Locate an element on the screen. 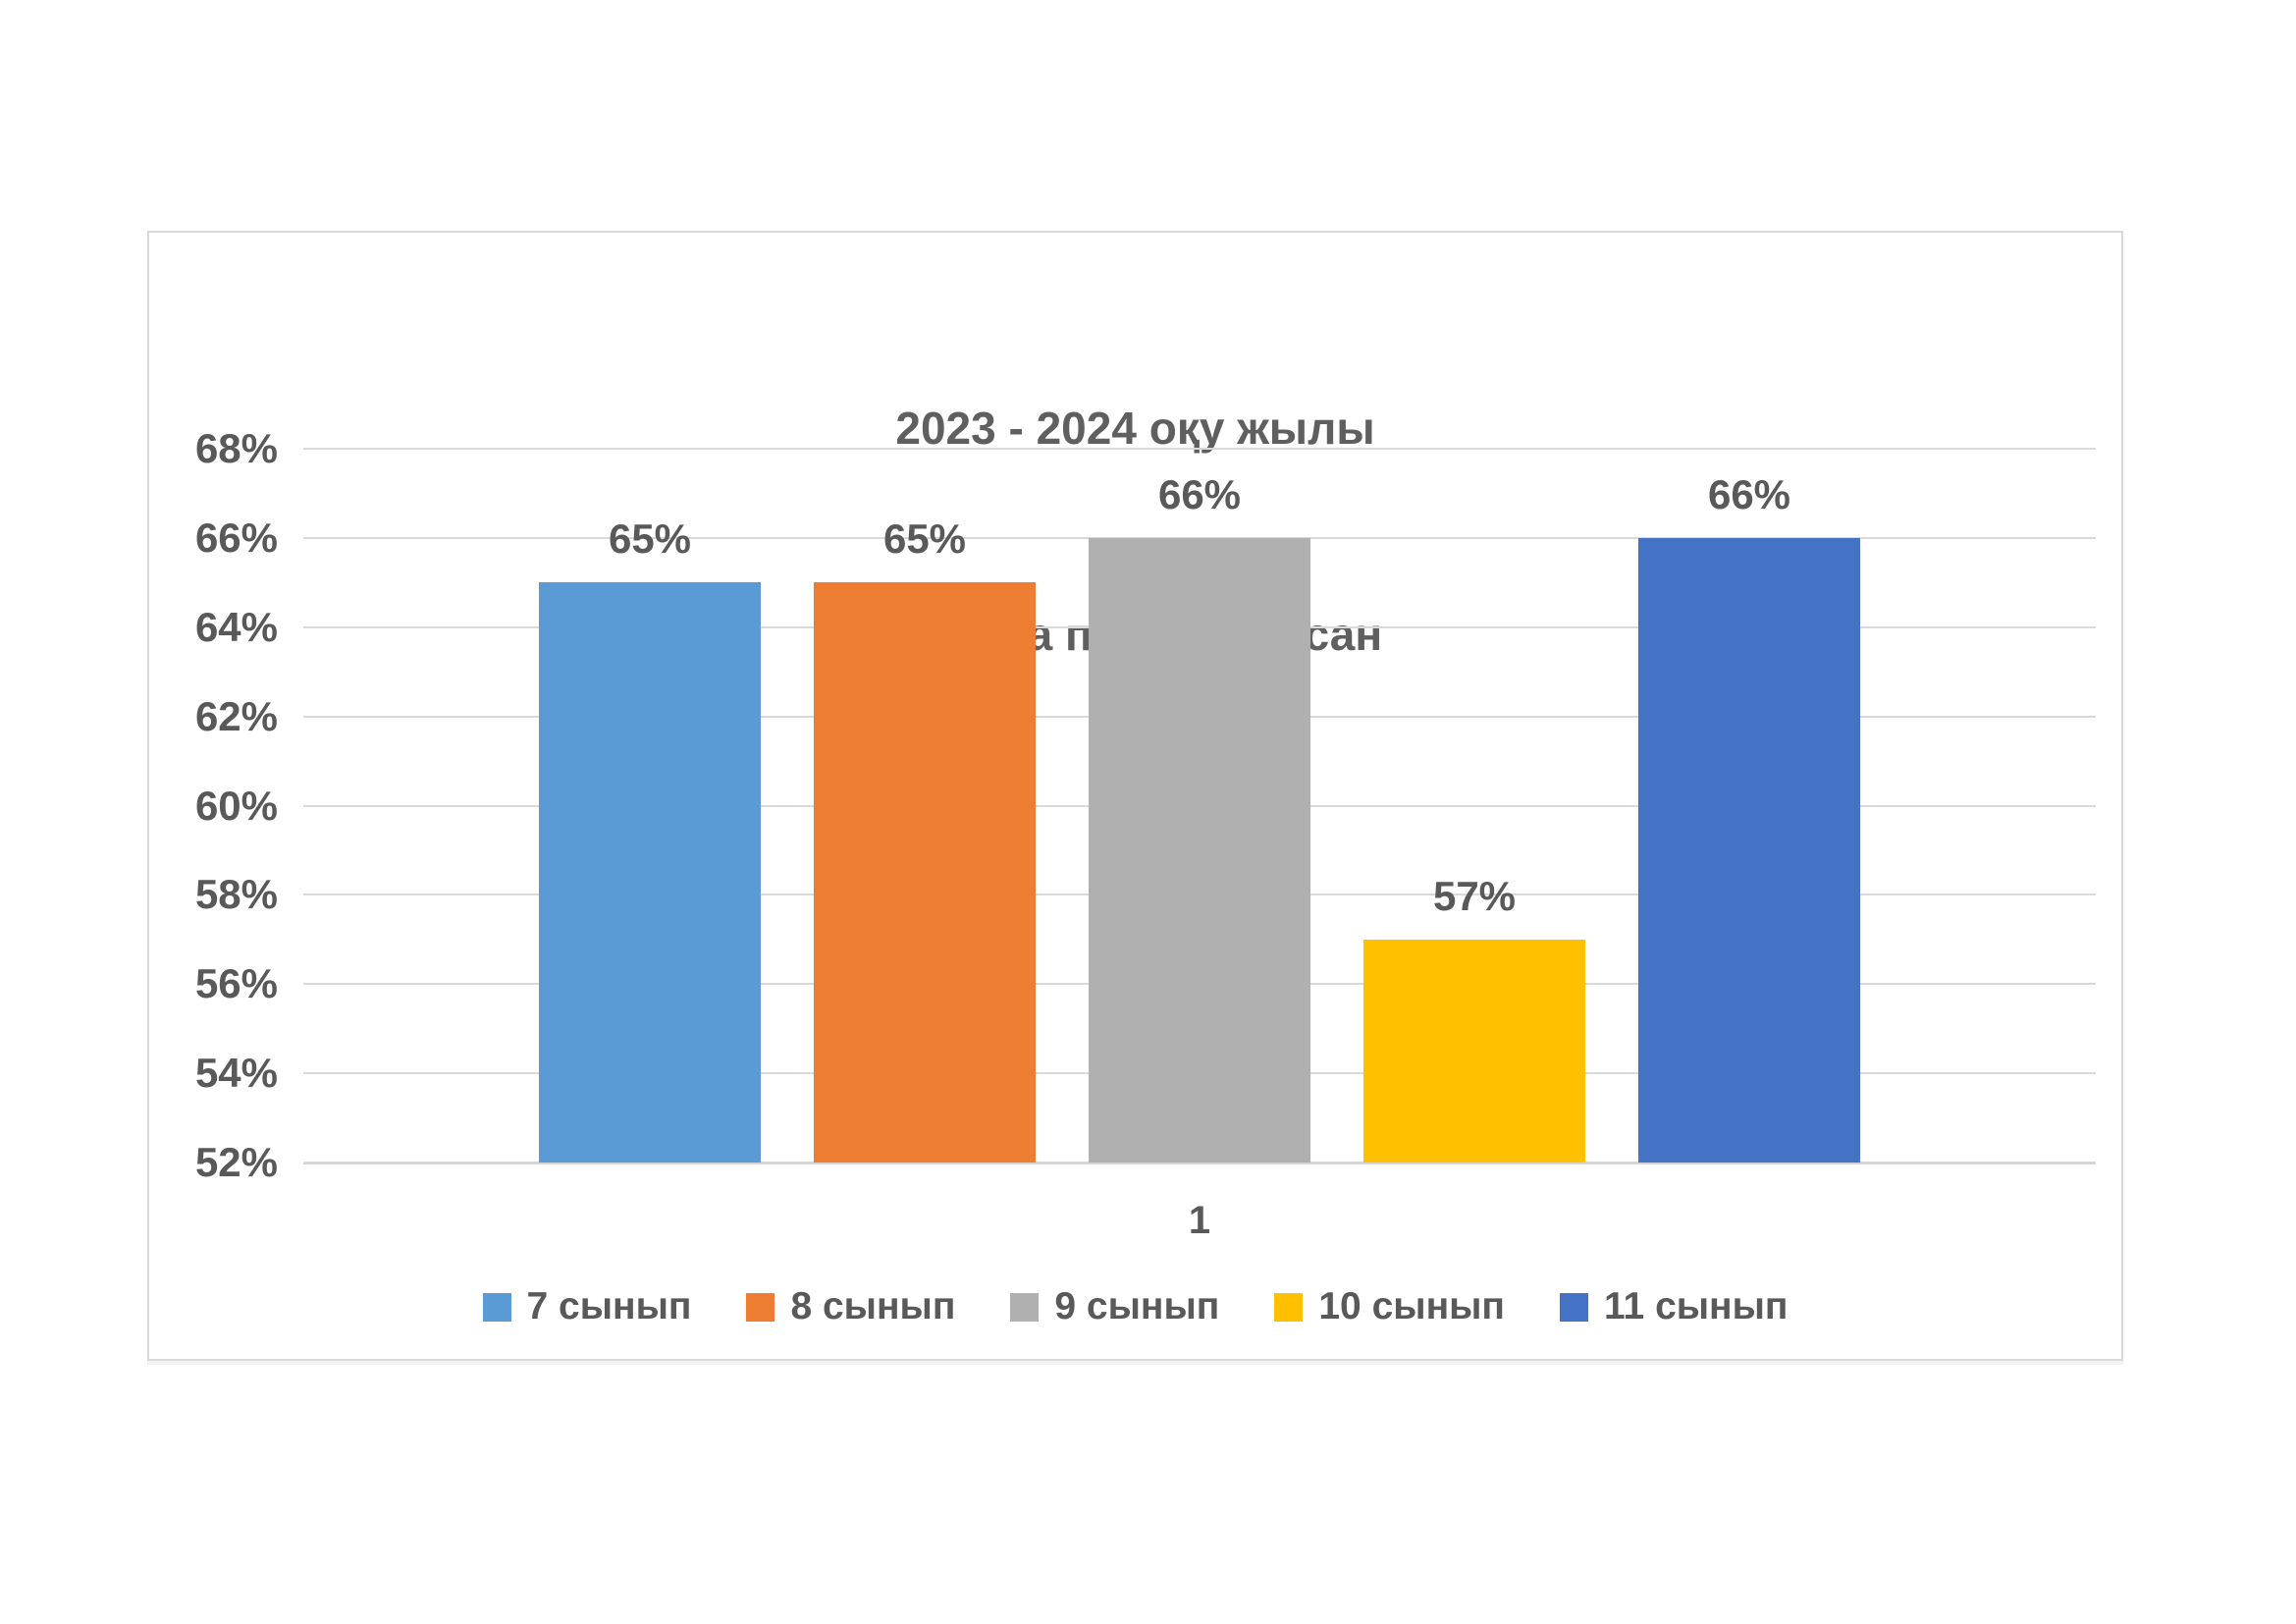 Image resolution: width=2296 pixels, height=1624 pixels. y-tick-label: 60% is located at coordinates (236, 805).